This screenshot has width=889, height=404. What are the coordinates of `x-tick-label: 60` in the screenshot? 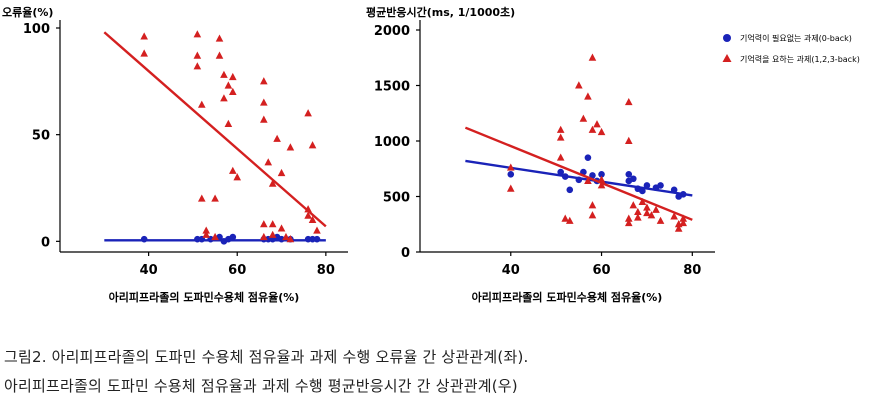 It's located at (601, 270).